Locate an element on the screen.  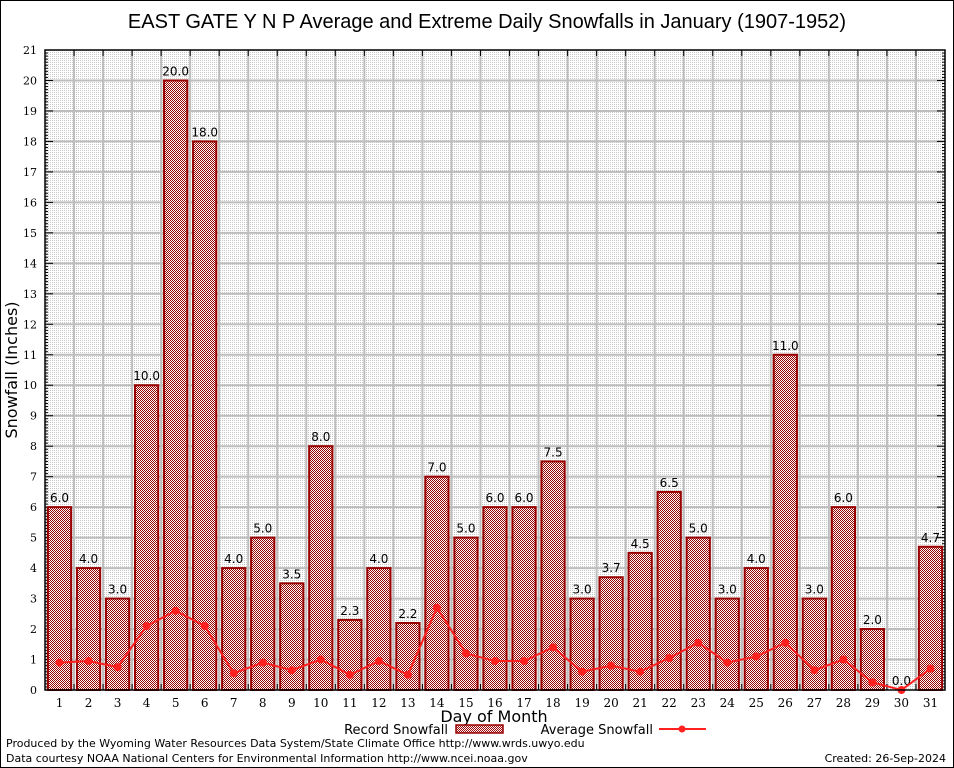
y-tick-label: 18 is located at coordinates (30, 141).